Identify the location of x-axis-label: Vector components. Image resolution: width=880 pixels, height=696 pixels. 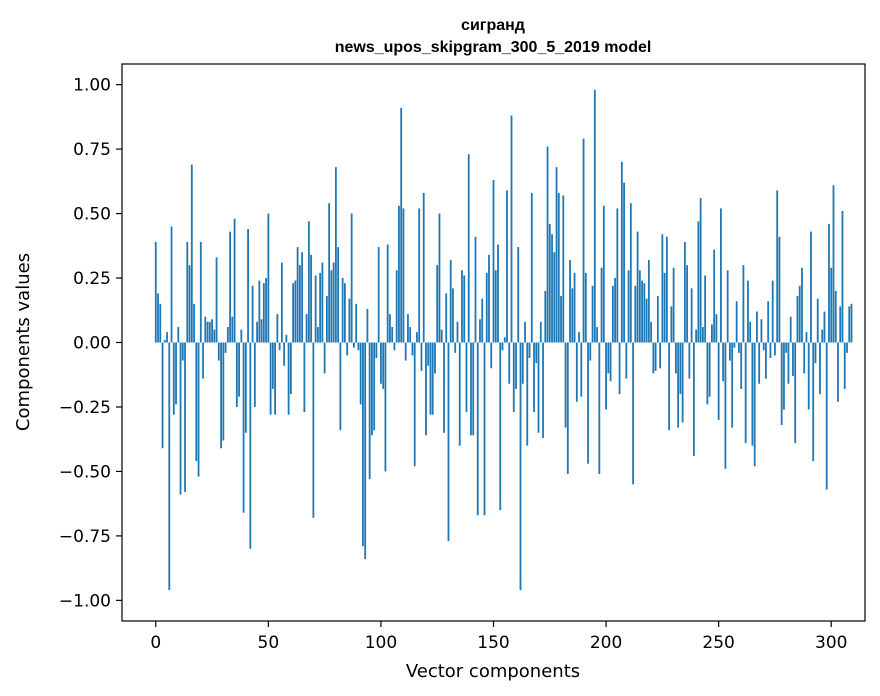
(493, 671).